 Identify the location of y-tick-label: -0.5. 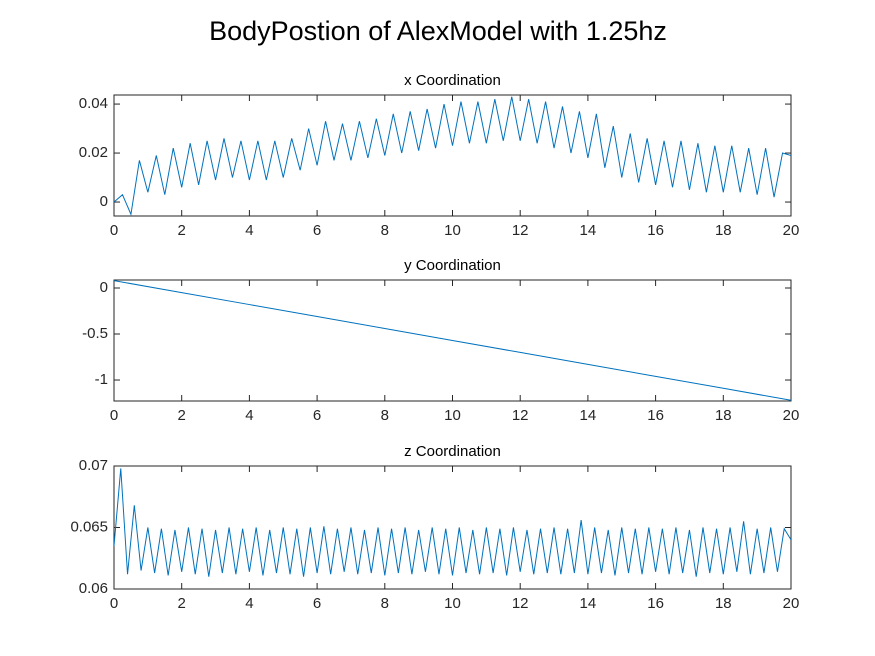
(95, 333).